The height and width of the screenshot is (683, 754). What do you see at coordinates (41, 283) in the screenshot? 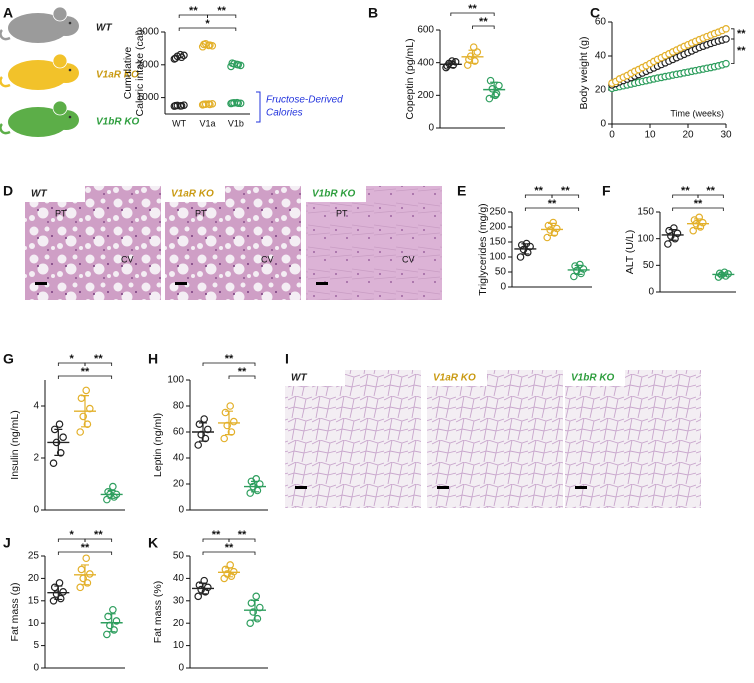
I see `scale-bar` at bounding box center [41, 283].